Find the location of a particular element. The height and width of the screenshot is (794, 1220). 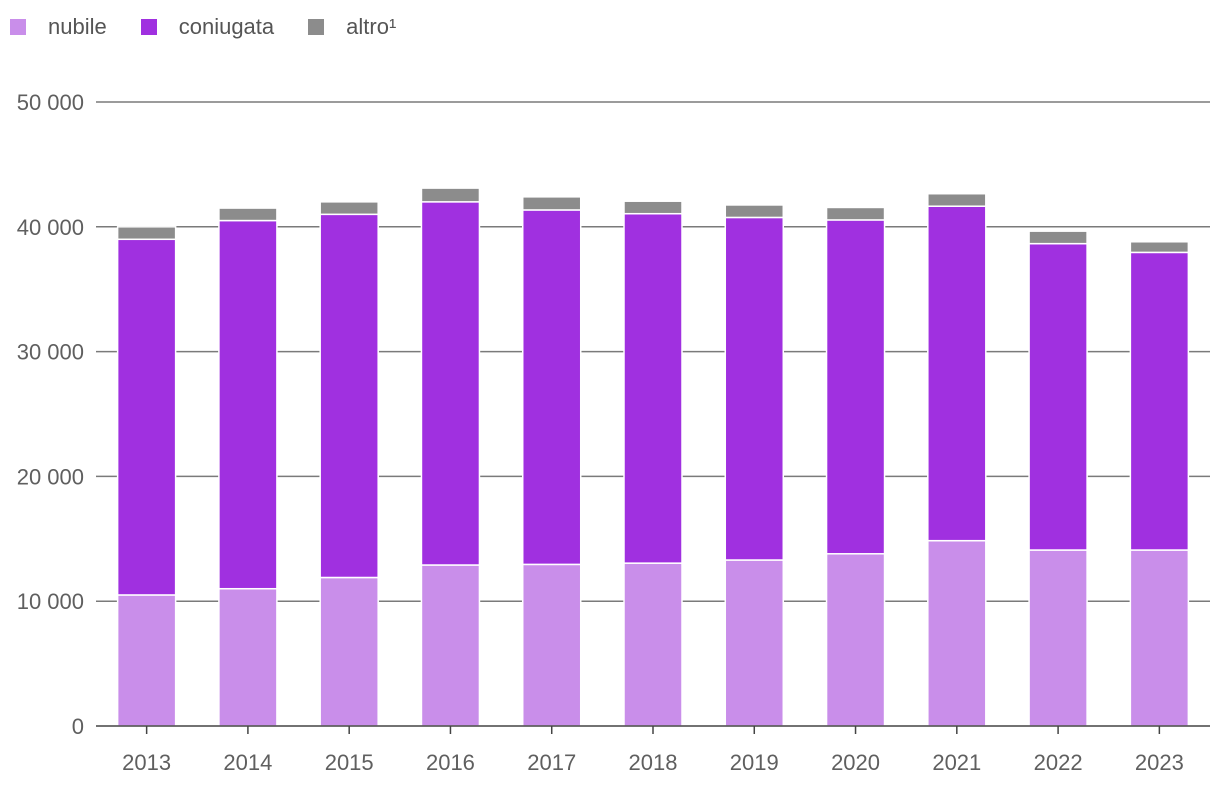

bar-altro-2018 is located at coordinates (653, 207).